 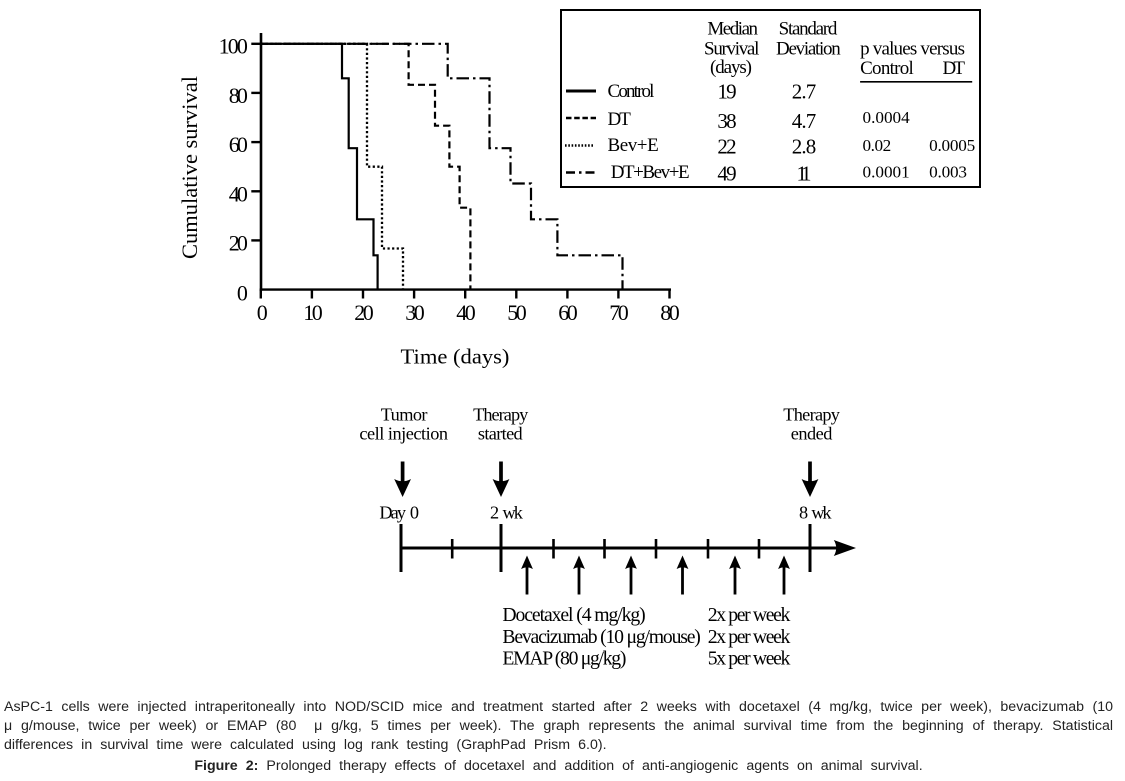 I want to click on svg-text: 8 wk, so click(x=815, y=513).